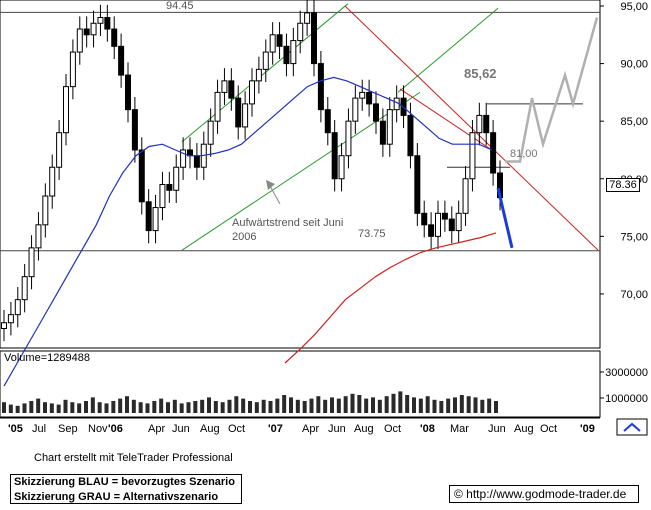 This screenshot has height=510, width=651. What do you see at coordinates (544, 494) in the screenshot?
I see `source-url: © http://www.godmode-trader.de` at bounding box center [544, 494].